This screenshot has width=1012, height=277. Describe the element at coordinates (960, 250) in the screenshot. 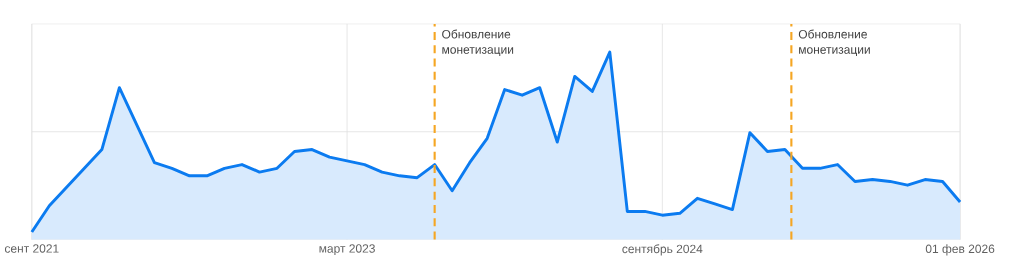

I see `x-tick-label: 01 фев 2026` at that location.